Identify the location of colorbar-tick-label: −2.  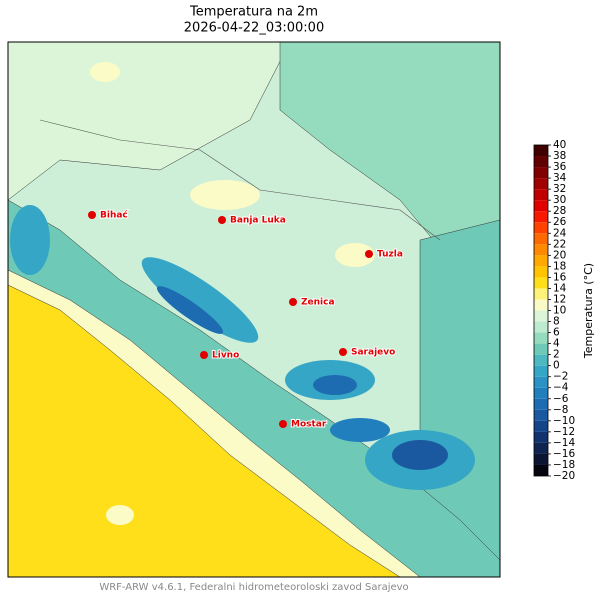
(560, 377).